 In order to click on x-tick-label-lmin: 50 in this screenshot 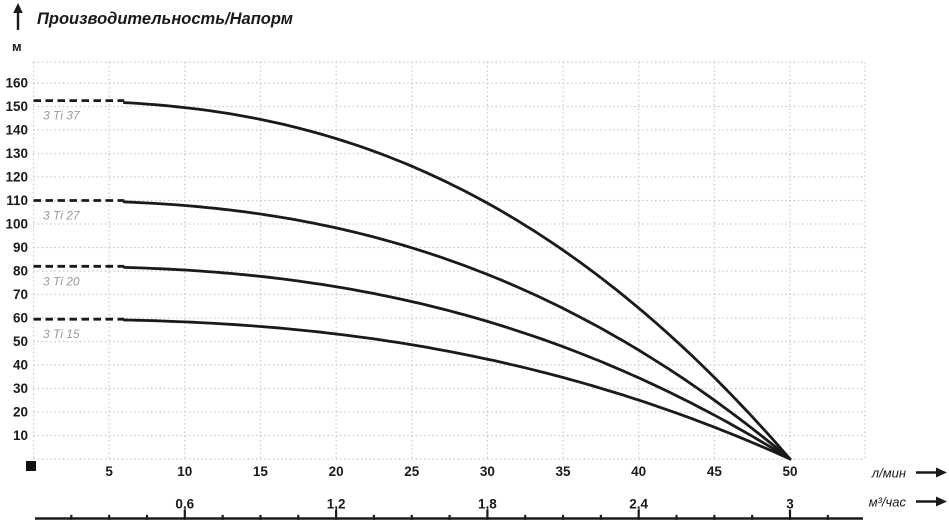, I will do `click(789, 471)`.